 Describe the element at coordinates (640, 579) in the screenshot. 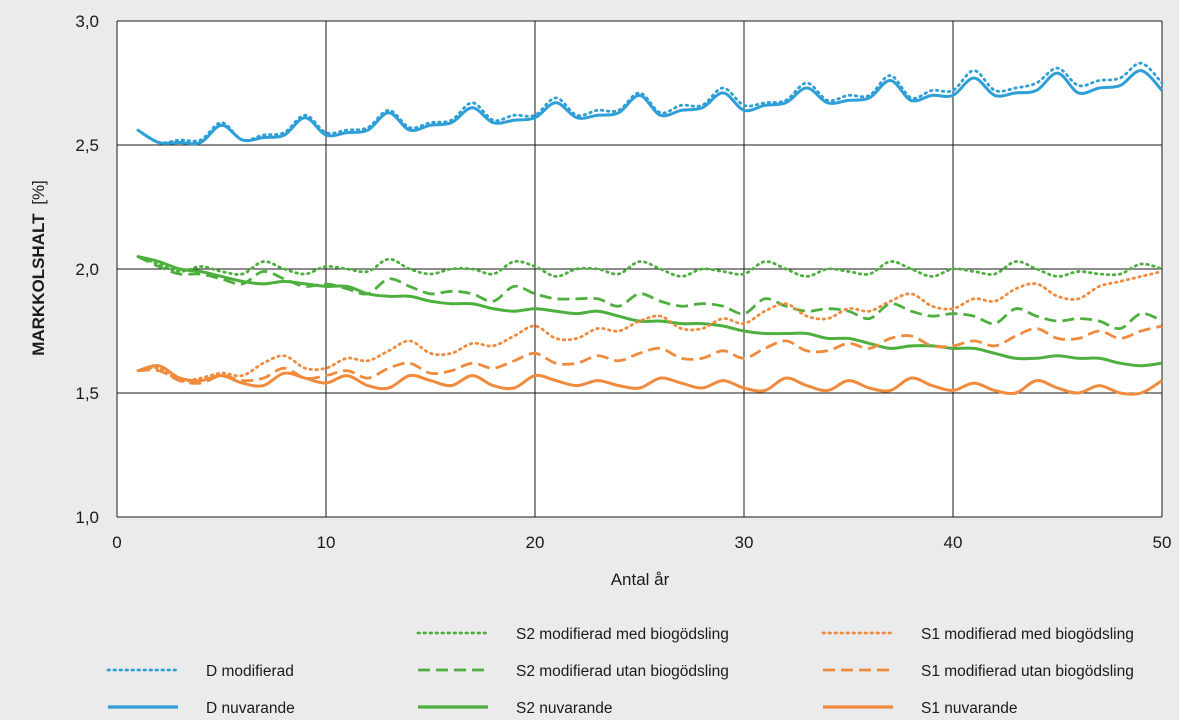

I see `x-axis-title: Antal år` at that location.